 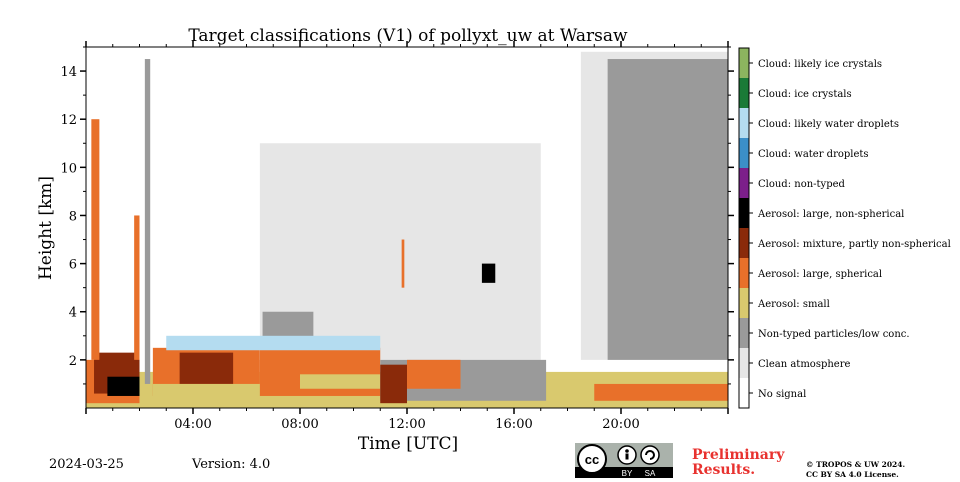 What do you see at coordinates (804, 364) in the screenshot?
I see `legend-label: Clean atmosphere` at bounding box center [804, 364].